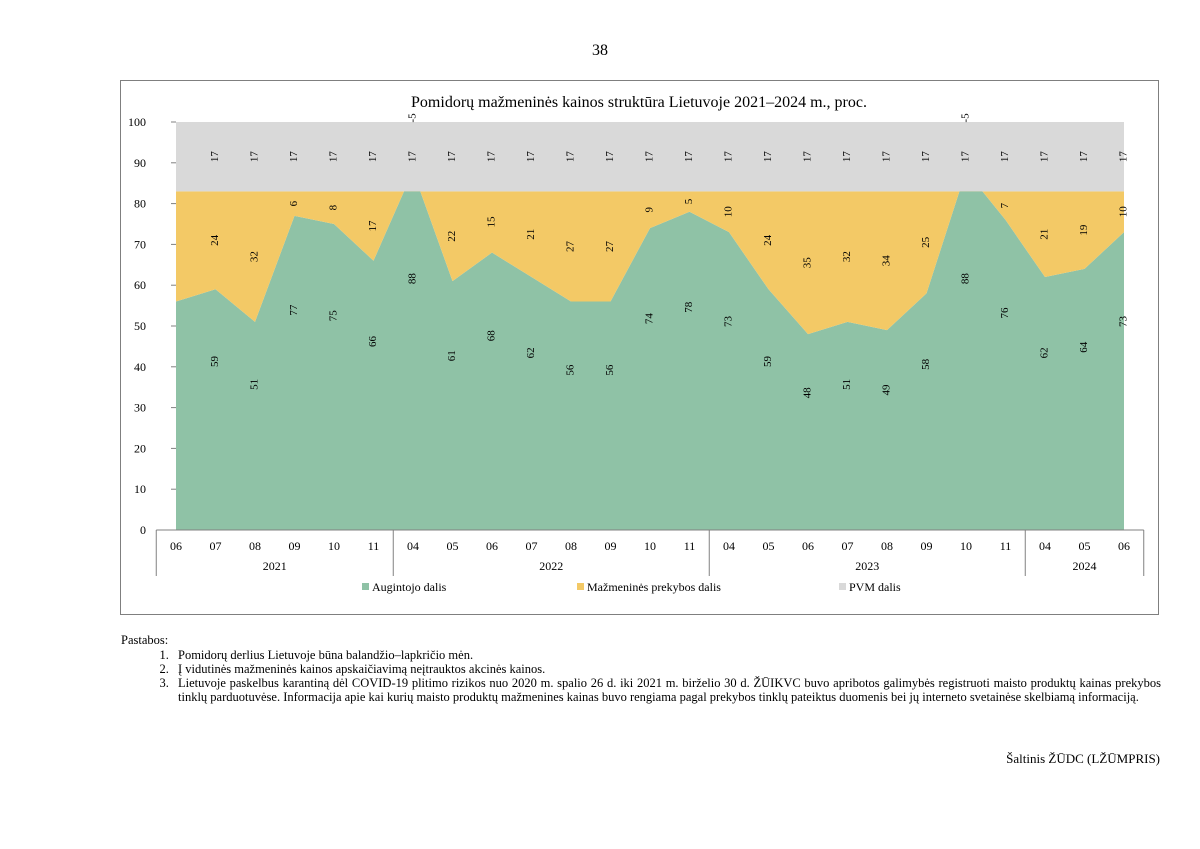 This screenshot has width=1200, height=849. What do you see at coordinates (1124, 322) in the screenshot?
I see `data-label: 73` at bounding box center [1124, 322].